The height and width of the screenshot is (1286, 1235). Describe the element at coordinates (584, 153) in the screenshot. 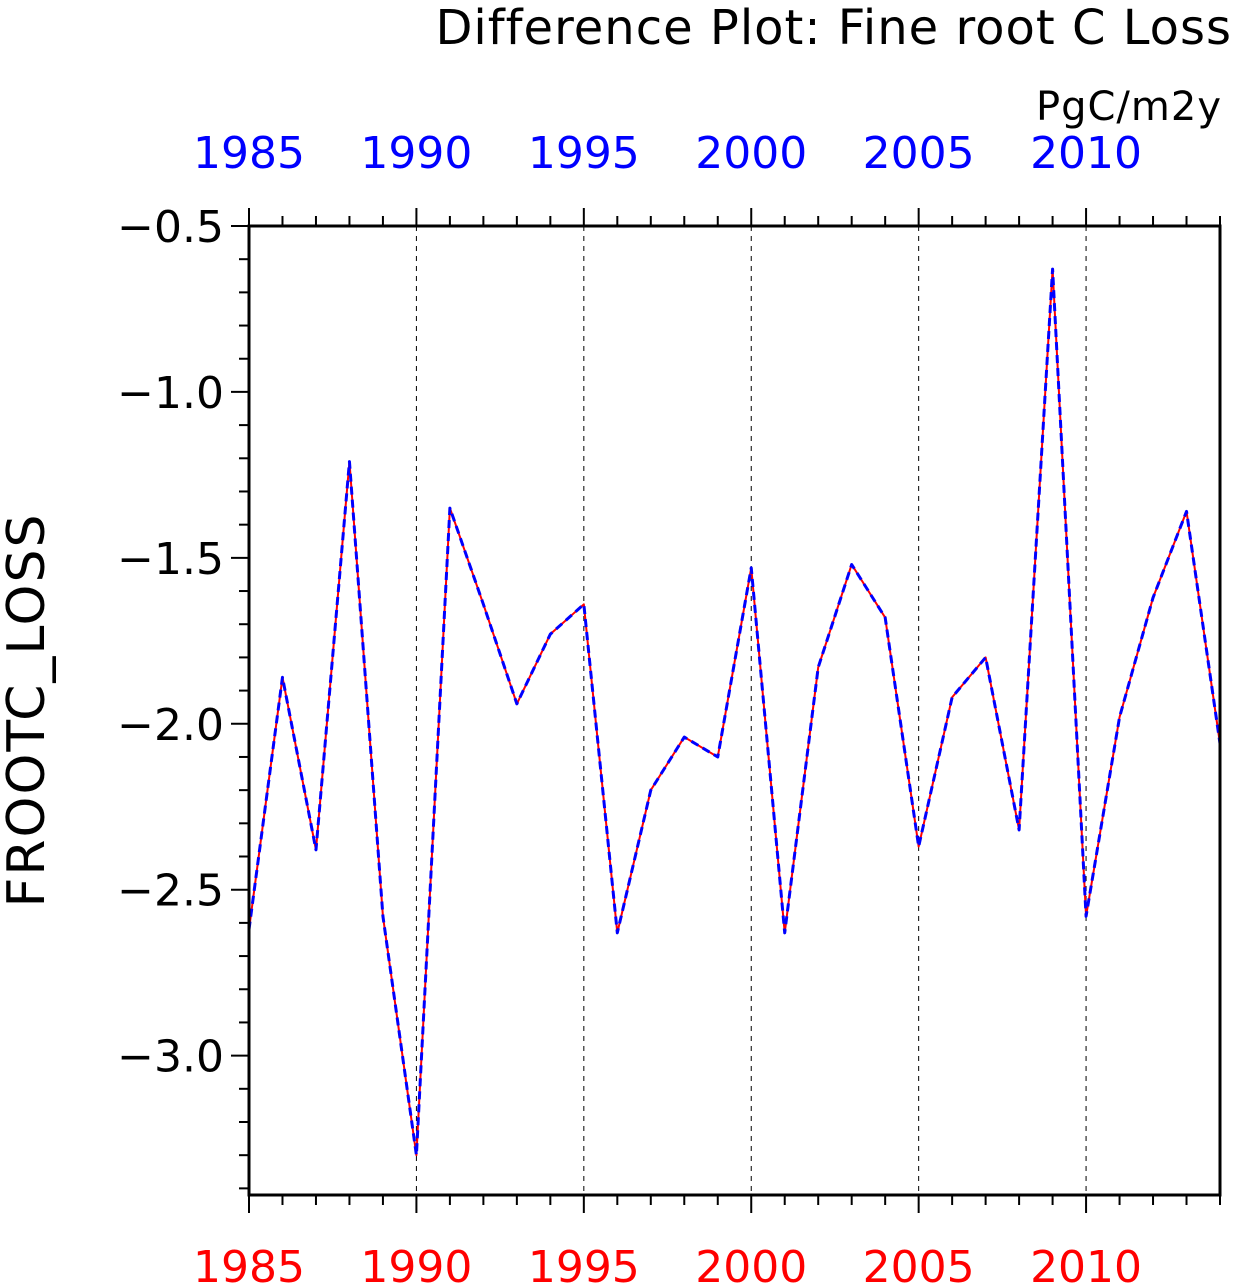

I see `x-tick-label-top: 1995` at that location.